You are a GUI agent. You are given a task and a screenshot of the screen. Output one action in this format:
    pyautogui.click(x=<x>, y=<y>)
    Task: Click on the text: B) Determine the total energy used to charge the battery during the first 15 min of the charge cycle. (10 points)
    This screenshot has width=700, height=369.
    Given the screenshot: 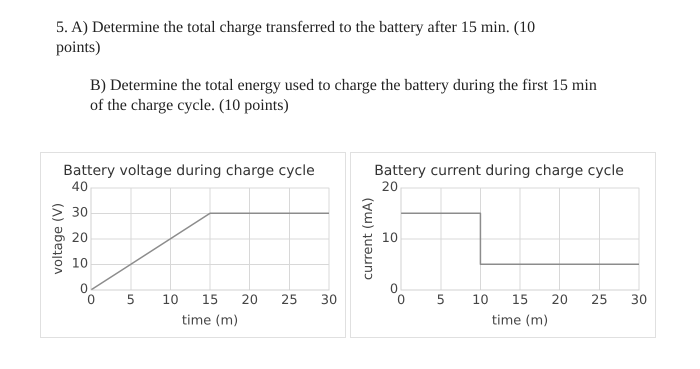 What is the action you would take?
    pyautogui.click(x=344, y=96)
    